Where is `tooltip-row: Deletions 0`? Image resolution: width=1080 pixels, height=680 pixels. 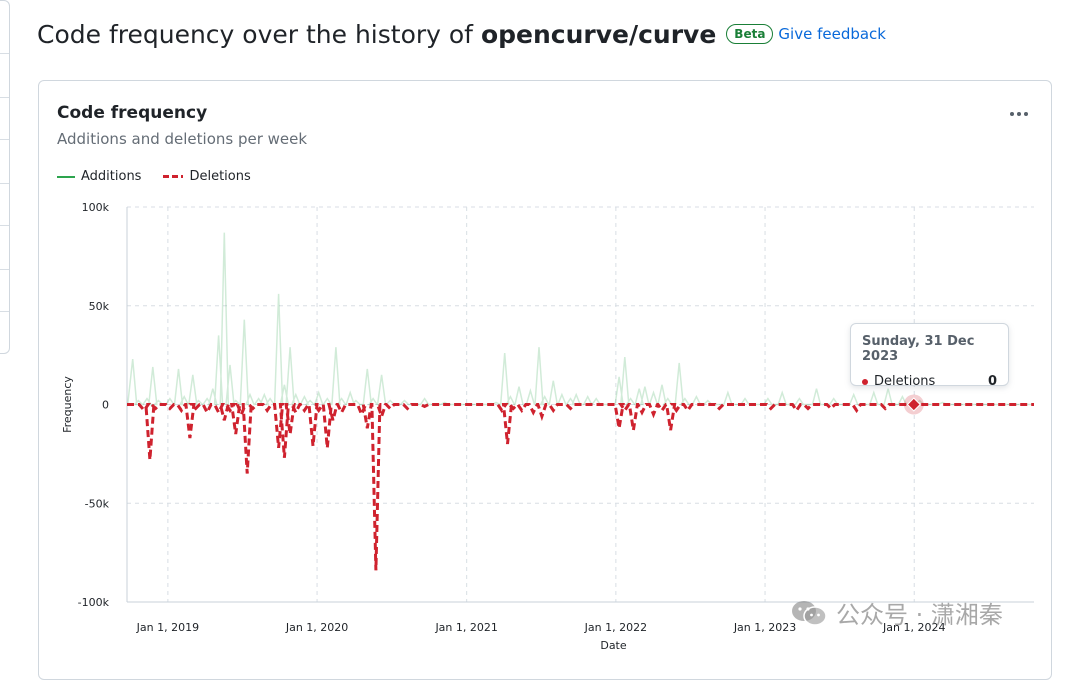
tooltip-row: Deletions 0 is located at coordinates (929, 381).